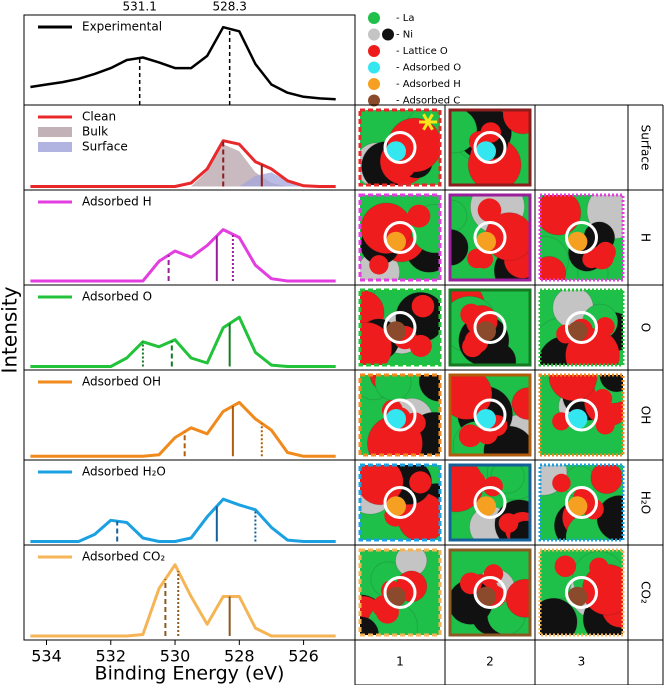 Image resolution: width=664 pixels, height=685 pixels. I want to click on atom-legend-label: - Lattice O, so click(422, 51).